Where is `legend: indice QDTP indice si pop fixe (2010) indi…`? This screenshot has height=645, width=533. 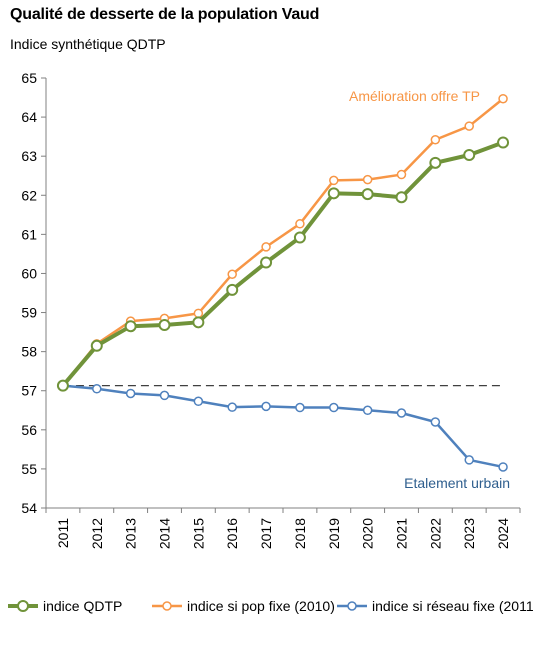
legend: indice QDTP indice si pop fixe (2010) indi… is located at coordinates (270, 606).